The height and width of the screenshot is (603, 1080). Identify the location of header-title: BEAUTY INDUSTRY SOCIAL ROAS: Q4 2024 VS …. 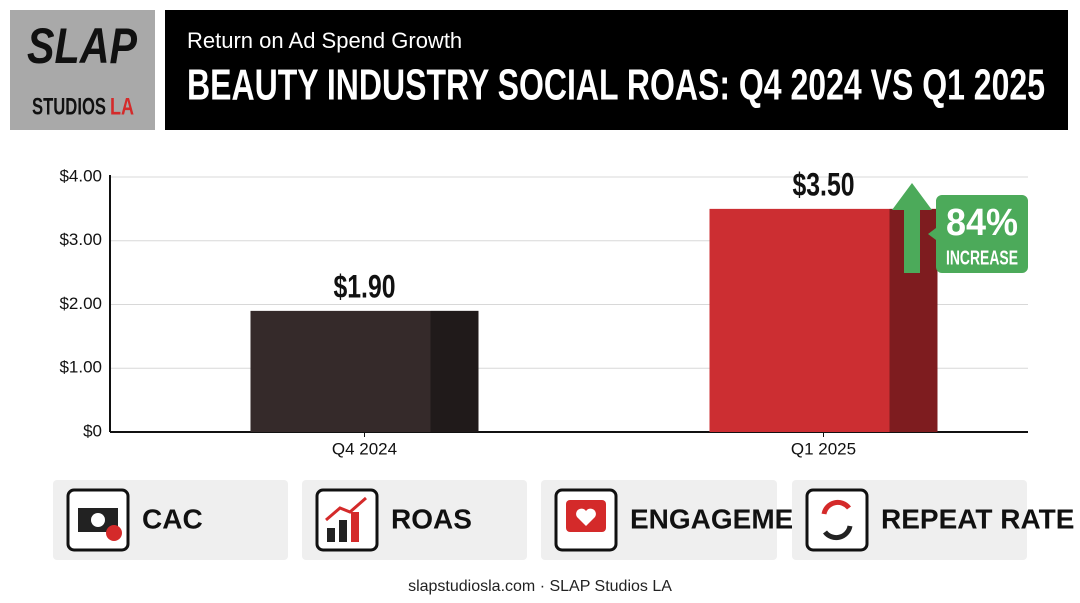
(616, 85).